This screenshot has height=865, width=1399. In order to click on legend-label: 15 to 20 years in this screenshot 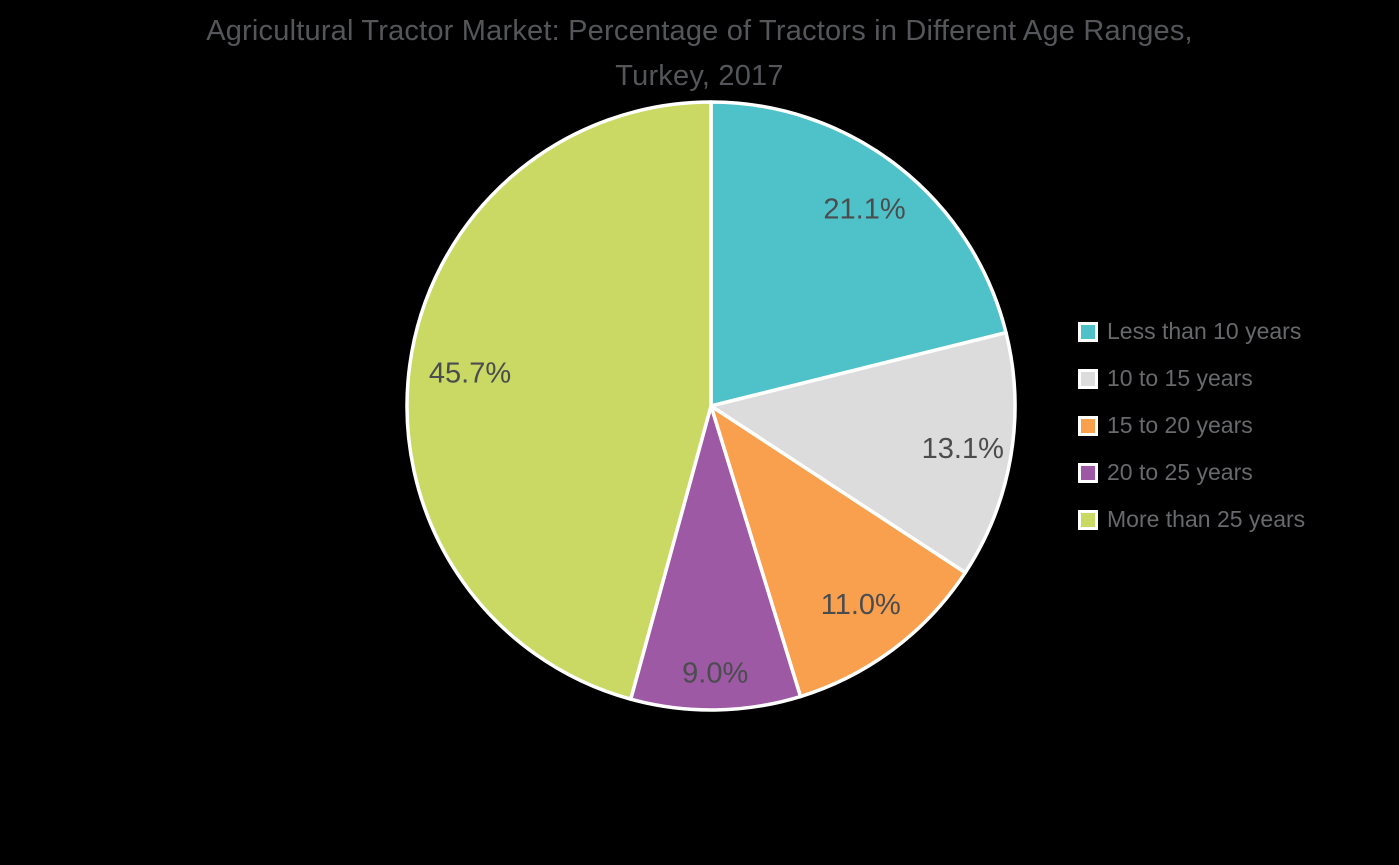, I will do `click(1180, 425)`.